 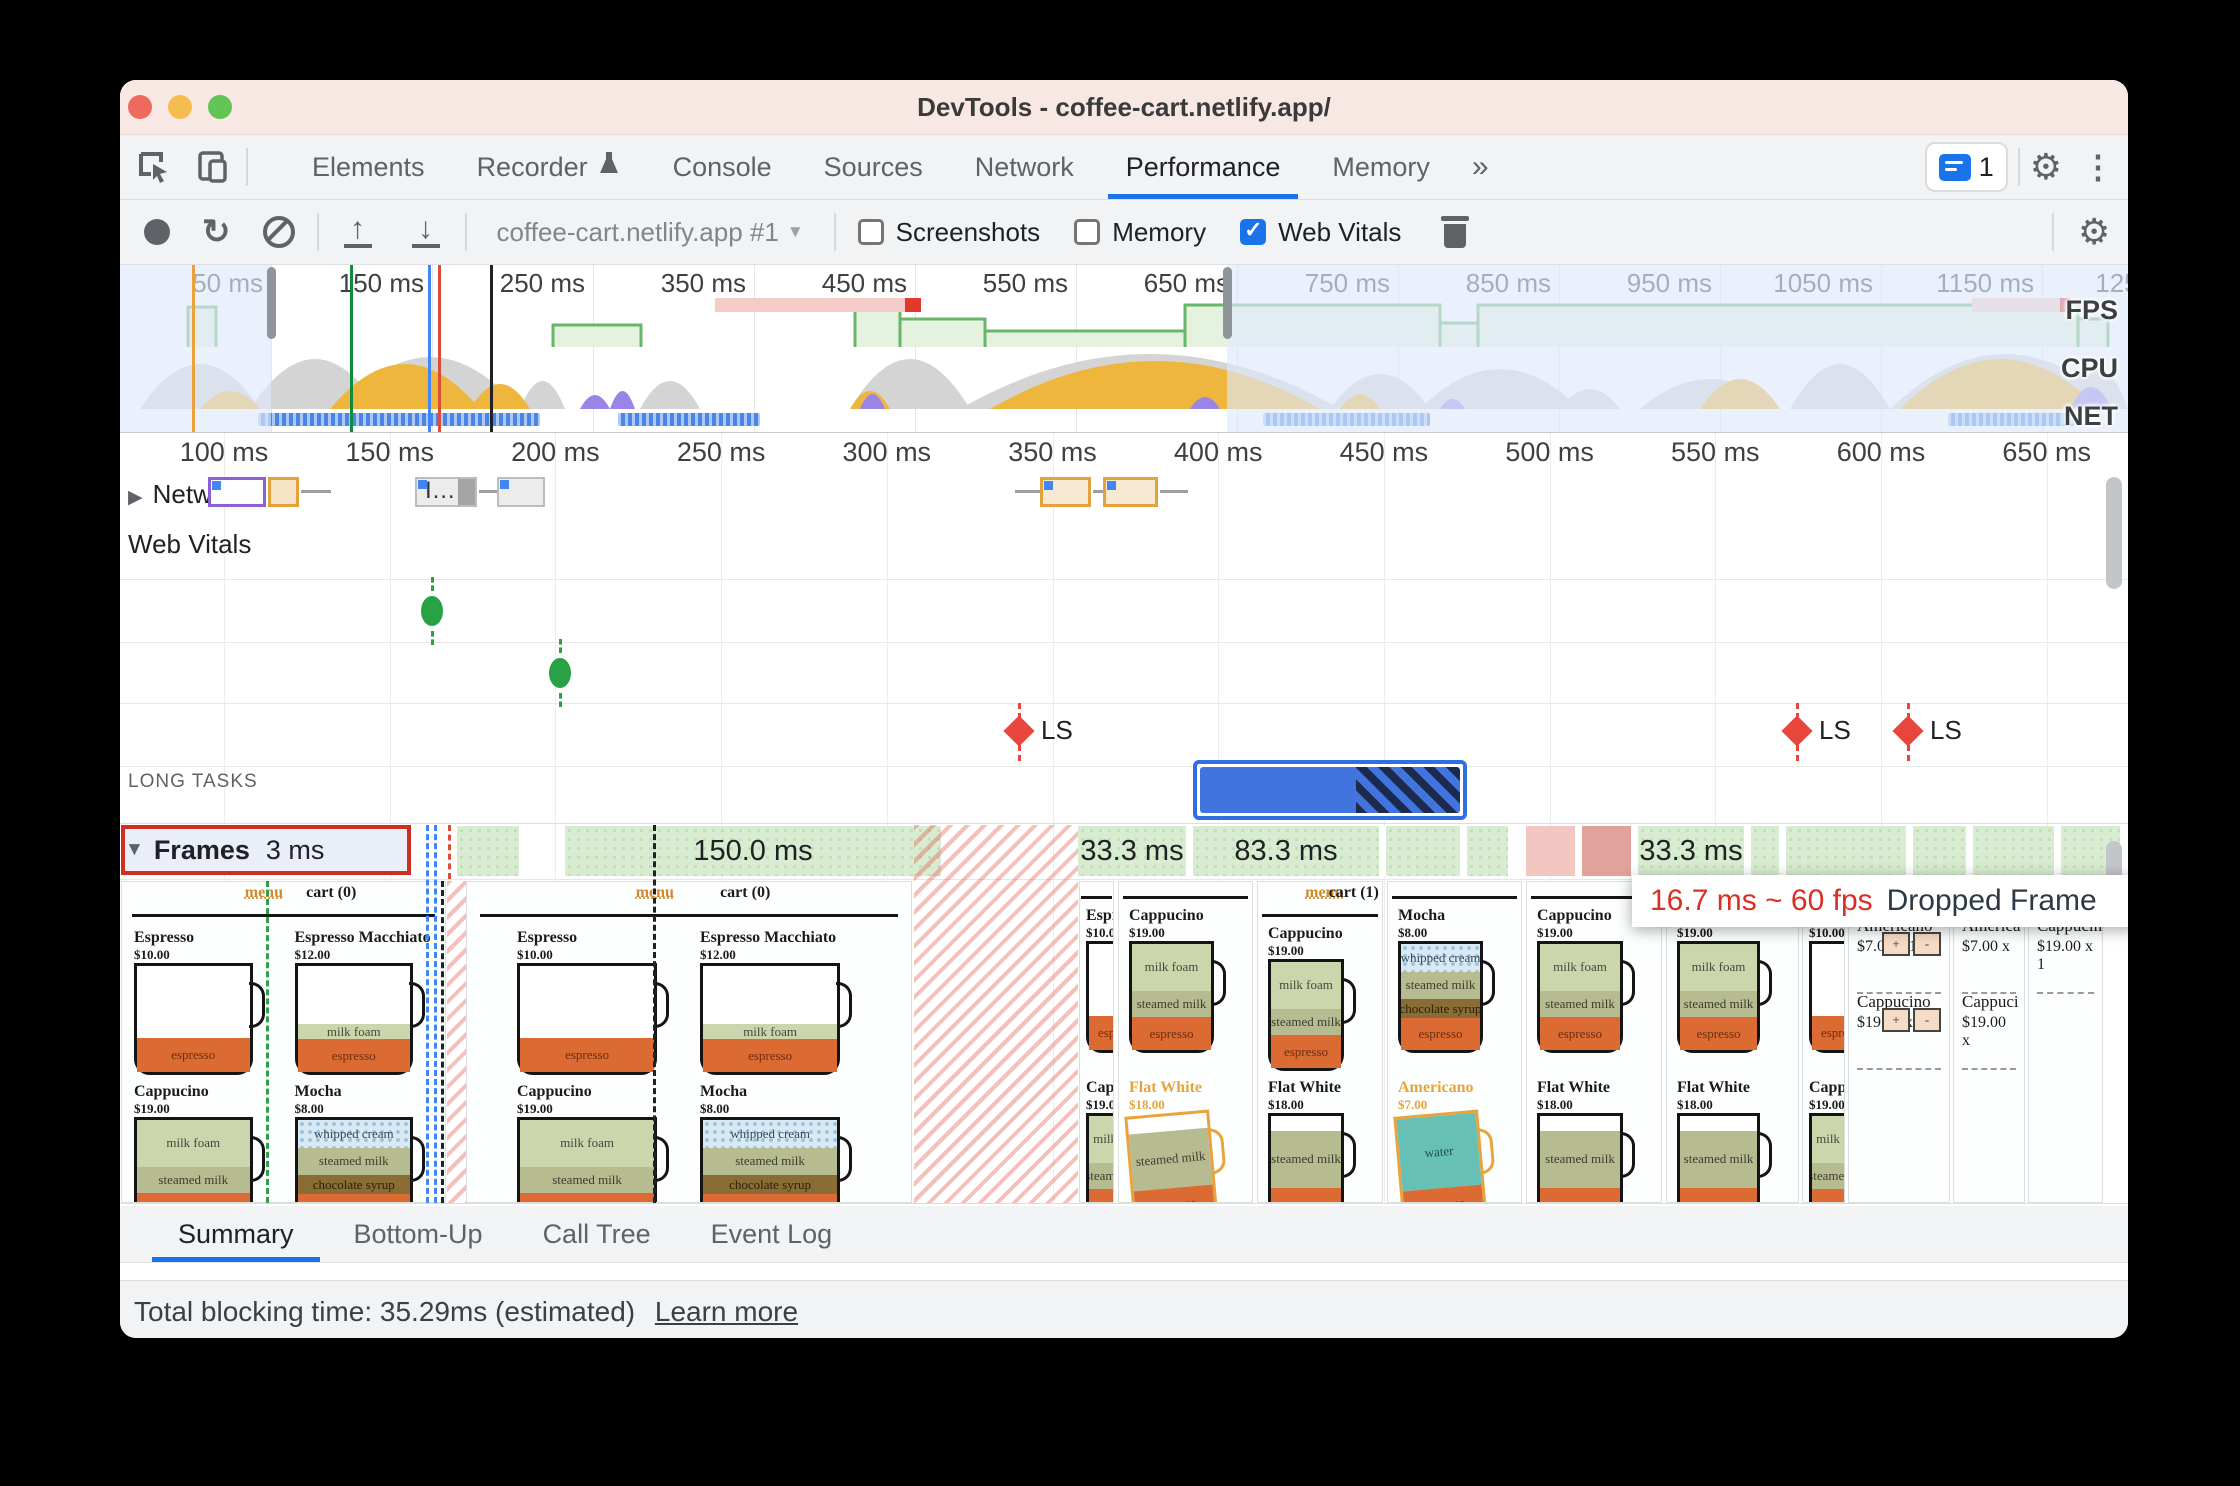 I want to click on tab-memory: Memory, so click(x=1381, y=167).